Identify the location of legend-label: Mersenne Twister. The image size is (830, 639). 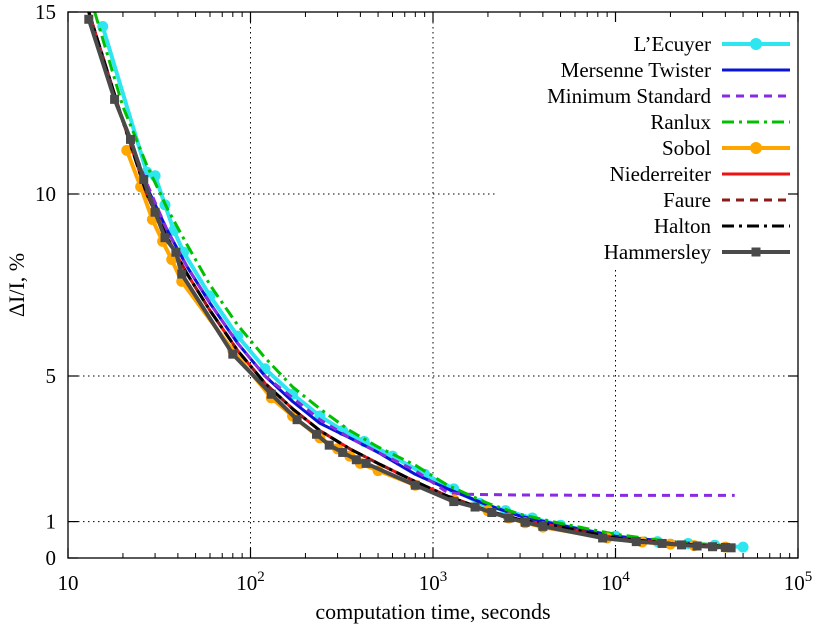
(636, 70).